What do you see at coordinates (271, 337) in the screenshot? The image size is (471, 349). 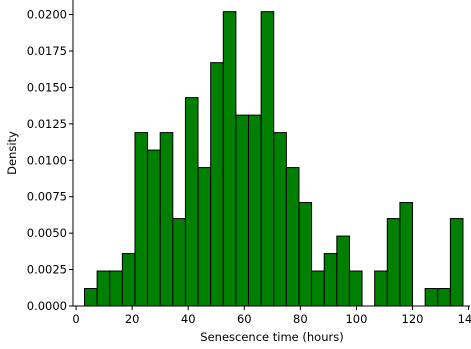 I see `x-axis-label: Senescence time (hours)` at bounding box center [271, 337].